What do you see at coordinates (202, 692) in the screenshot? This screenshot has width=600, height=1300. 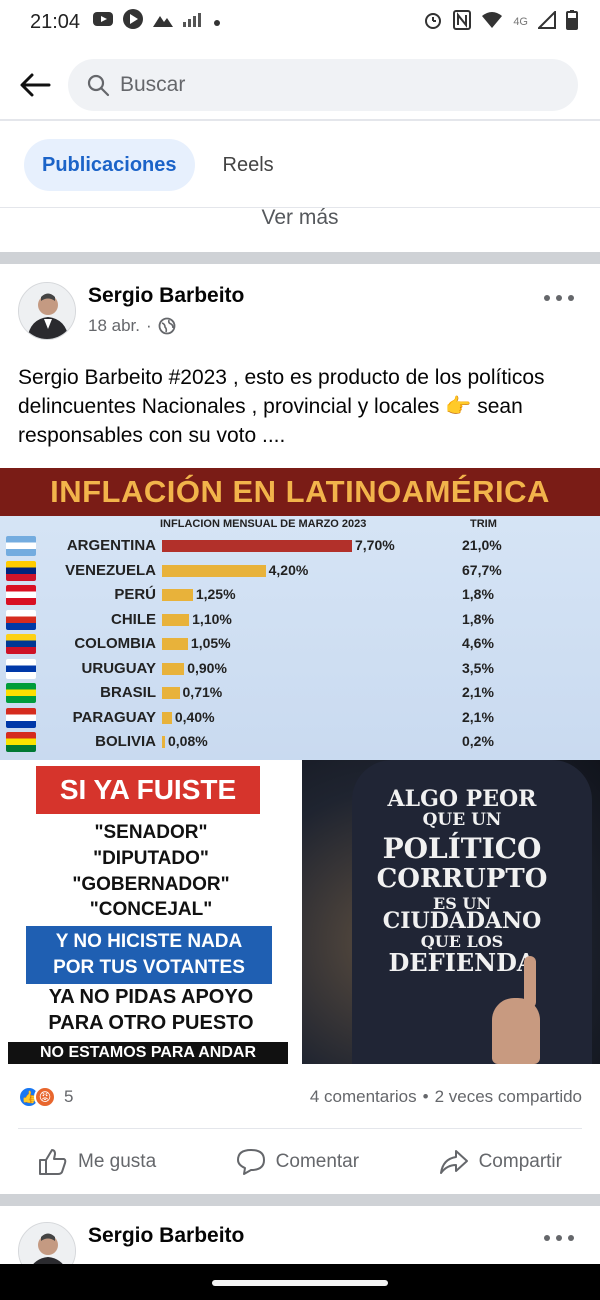 I see `inflation-value: 0,71%` at bounding box center [202, 692].